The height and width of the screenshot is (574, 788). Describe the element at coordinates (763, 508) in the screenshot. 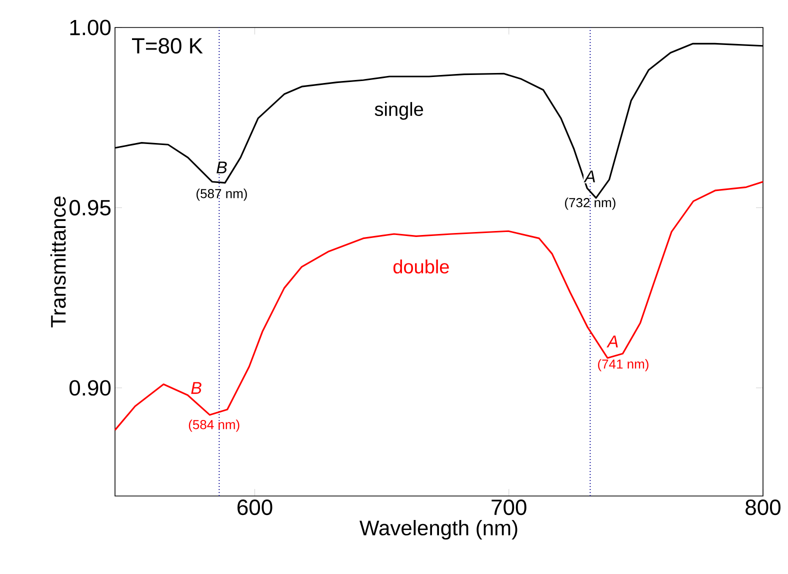

I see `x-tick-label: 800` at that location.